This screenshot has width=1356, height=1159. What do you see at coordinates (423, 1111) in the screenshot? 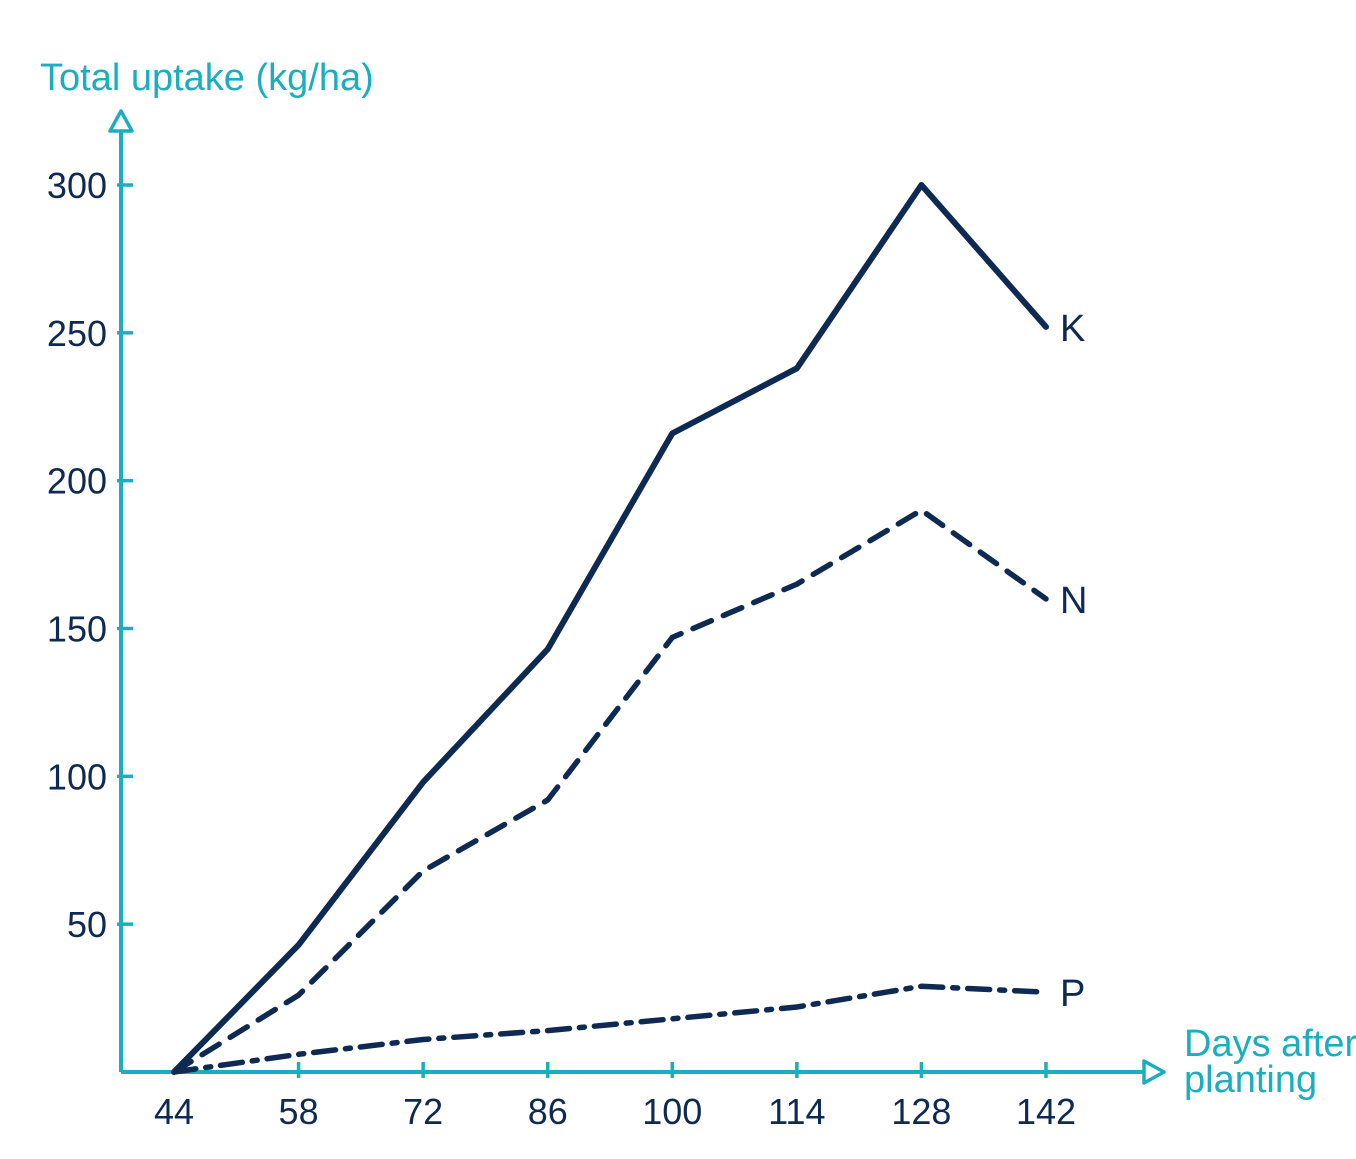
I see `x-tick-label: 72` at bounding box center [423, 1111].